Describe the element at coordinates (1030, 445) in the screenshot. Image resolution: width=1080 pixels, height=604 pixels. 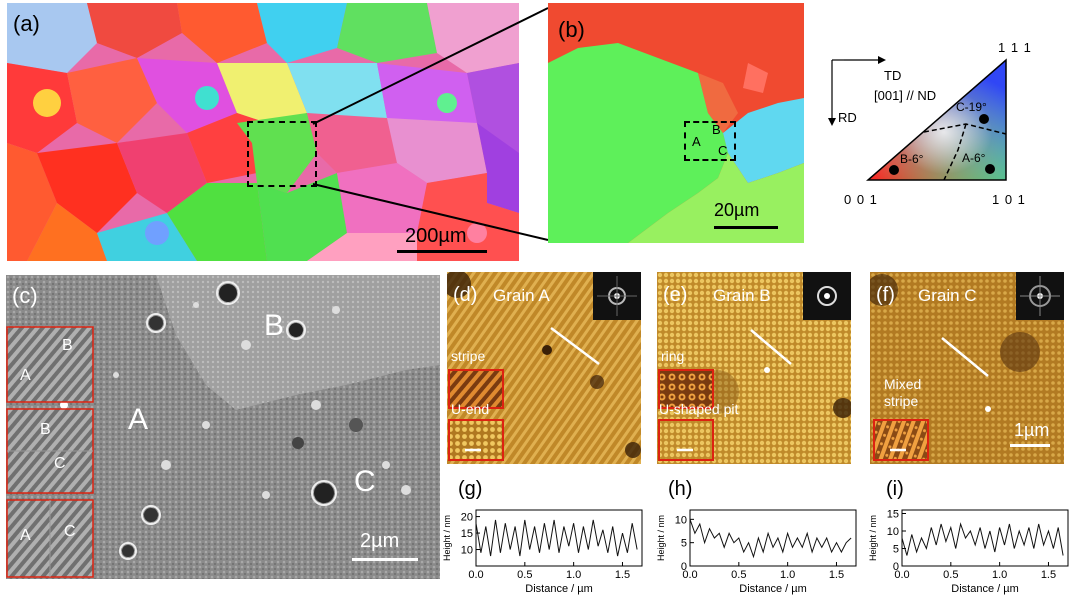
I see `panel-f-scale-bar` at that location.